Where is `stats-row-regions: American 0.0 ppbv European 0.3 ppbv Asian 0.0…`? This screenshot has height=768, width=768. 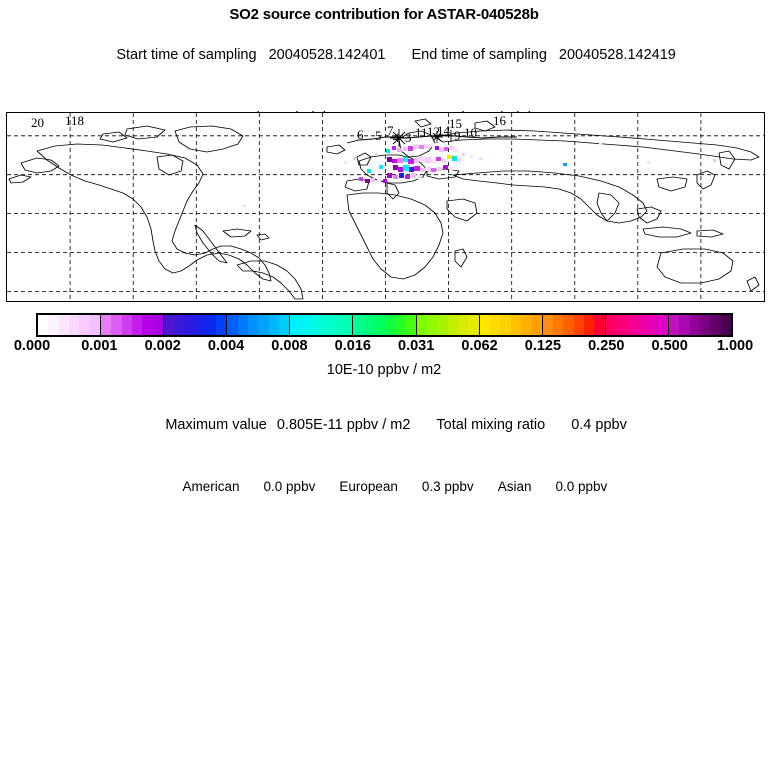
stats-row-regions: American 0.0 ppbv European 0.3 ppbv Asian 0.0… is located at coordinates (384, 487).